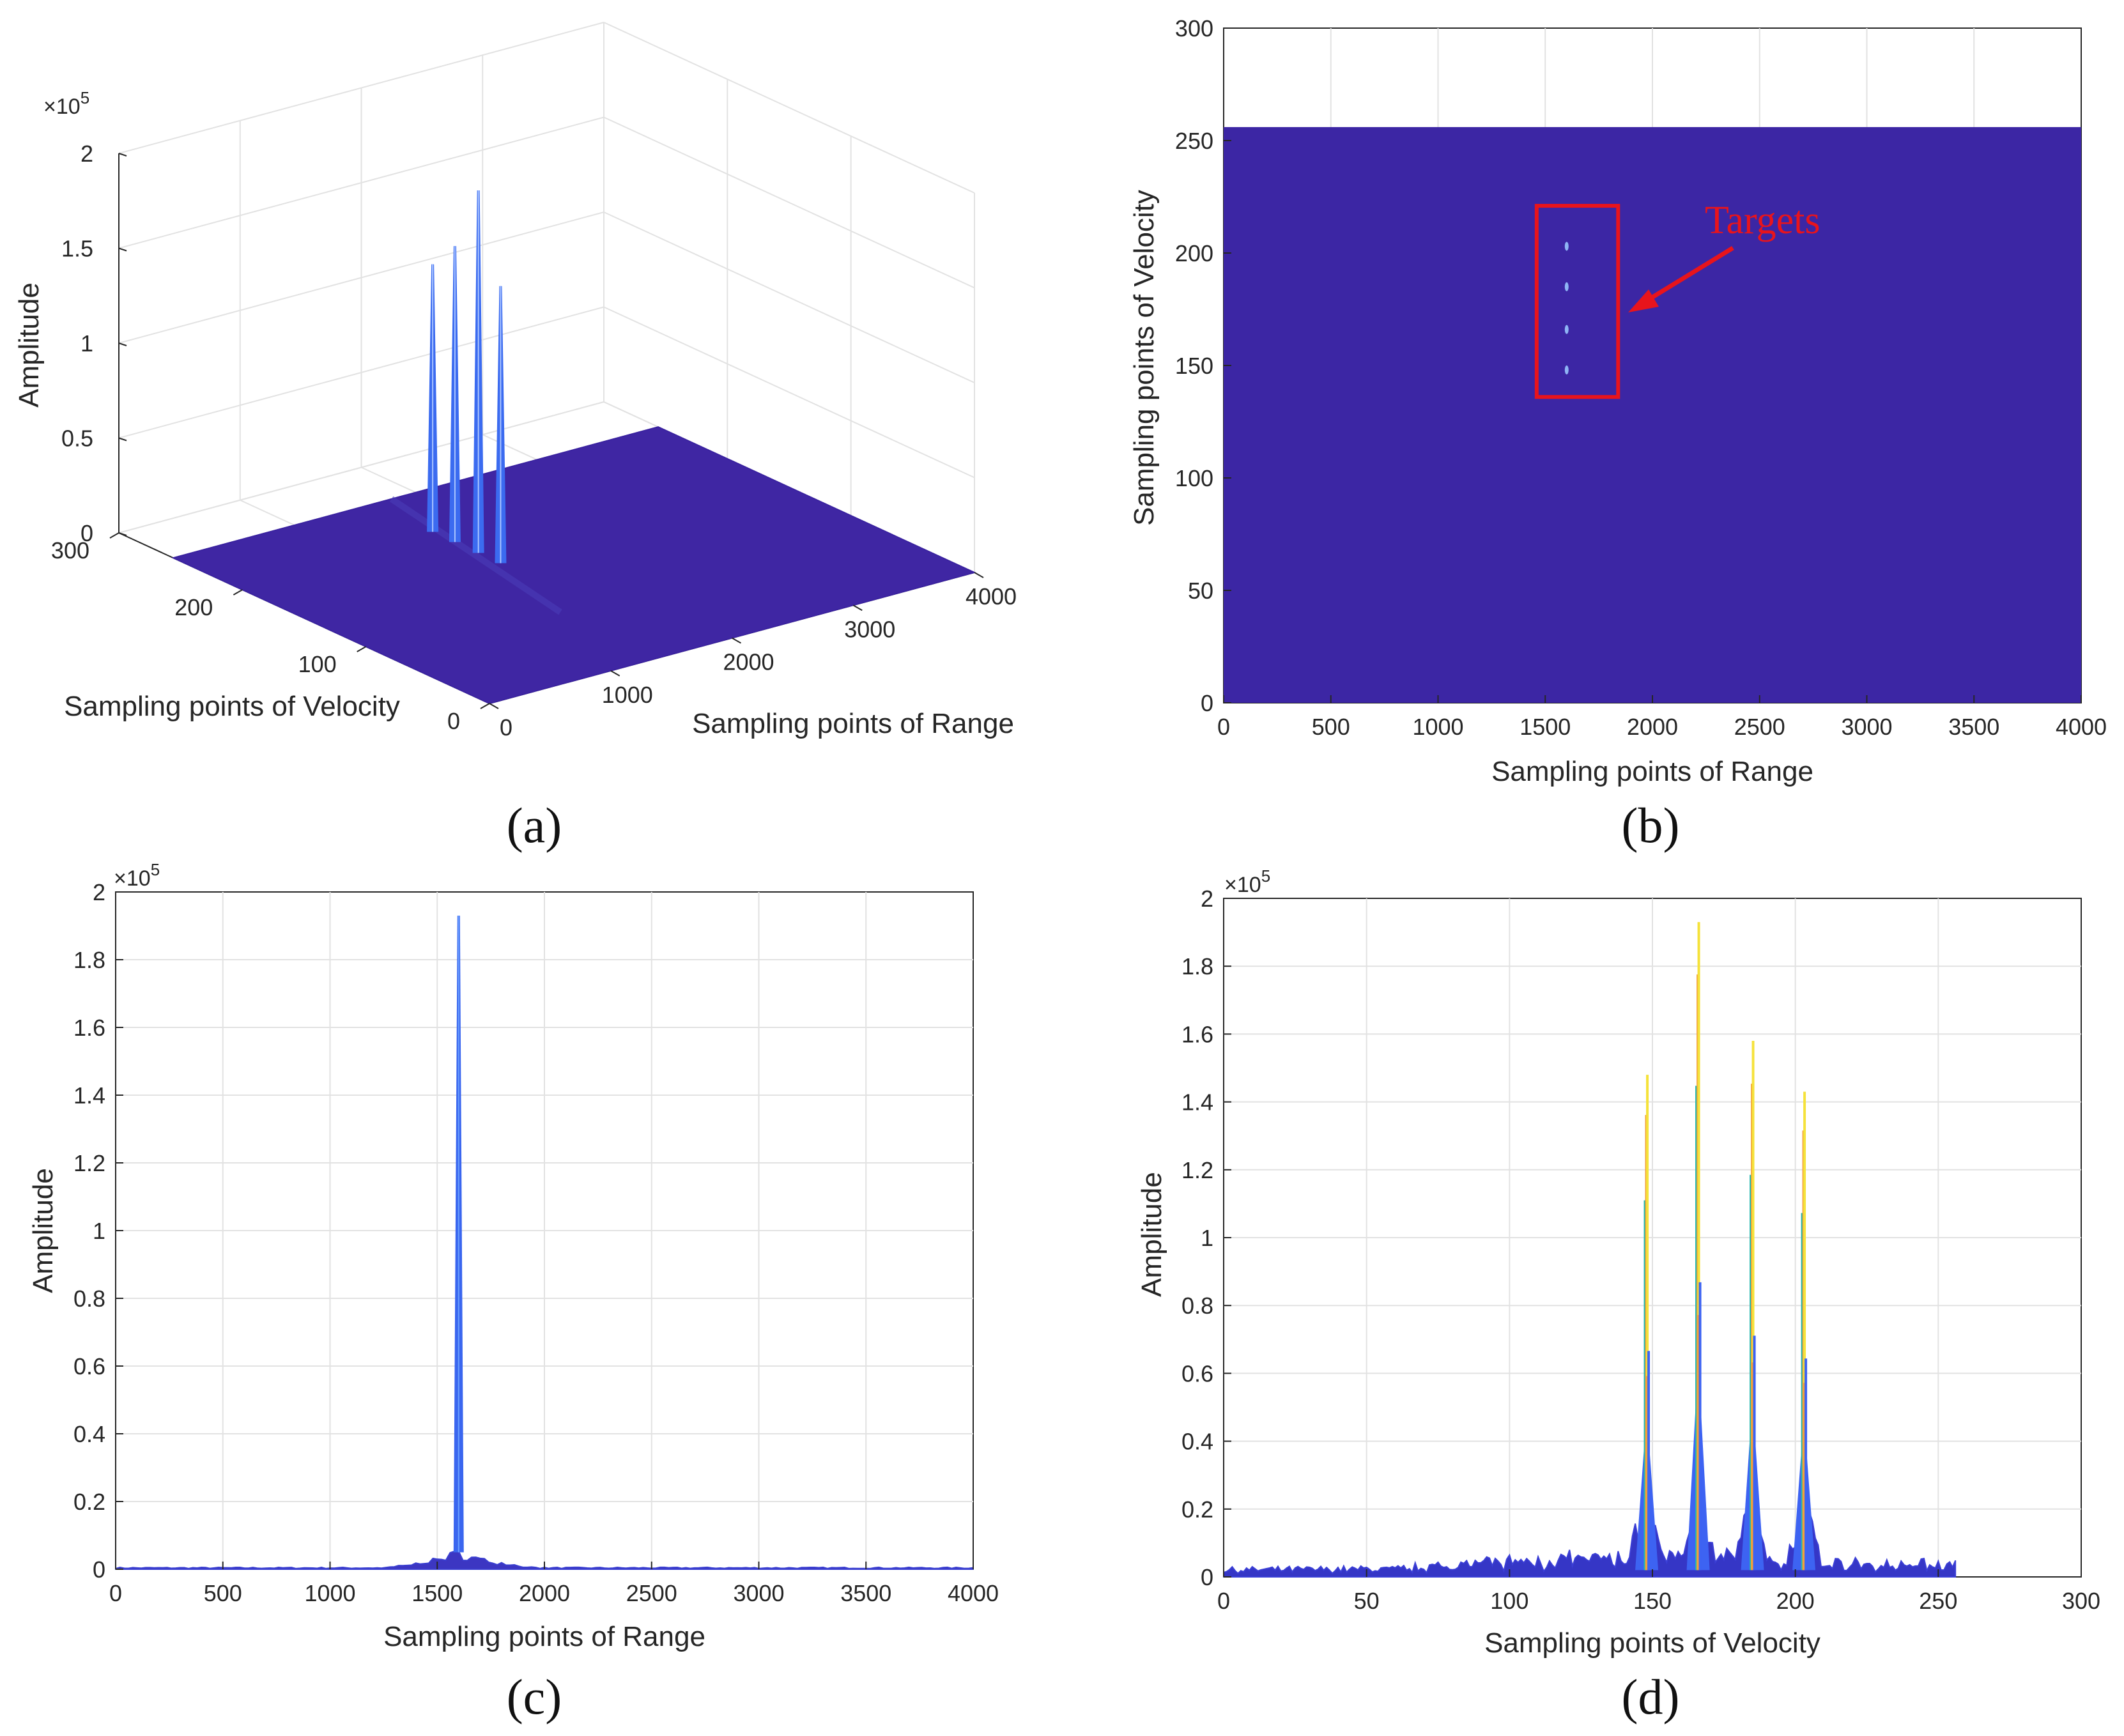 The height and width of the screenshot is (1736, 2124). I want to click on d-ytick-label: 0, so click(1207, 1577).